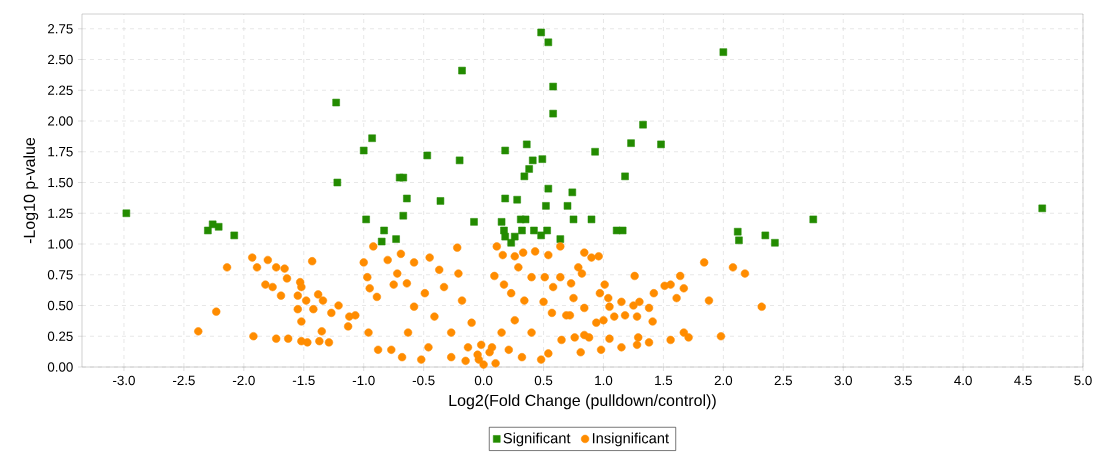  Describe the element at coordinates (303, 380) in the screenshot. I see `x-tick-label: -1.5` at that location.